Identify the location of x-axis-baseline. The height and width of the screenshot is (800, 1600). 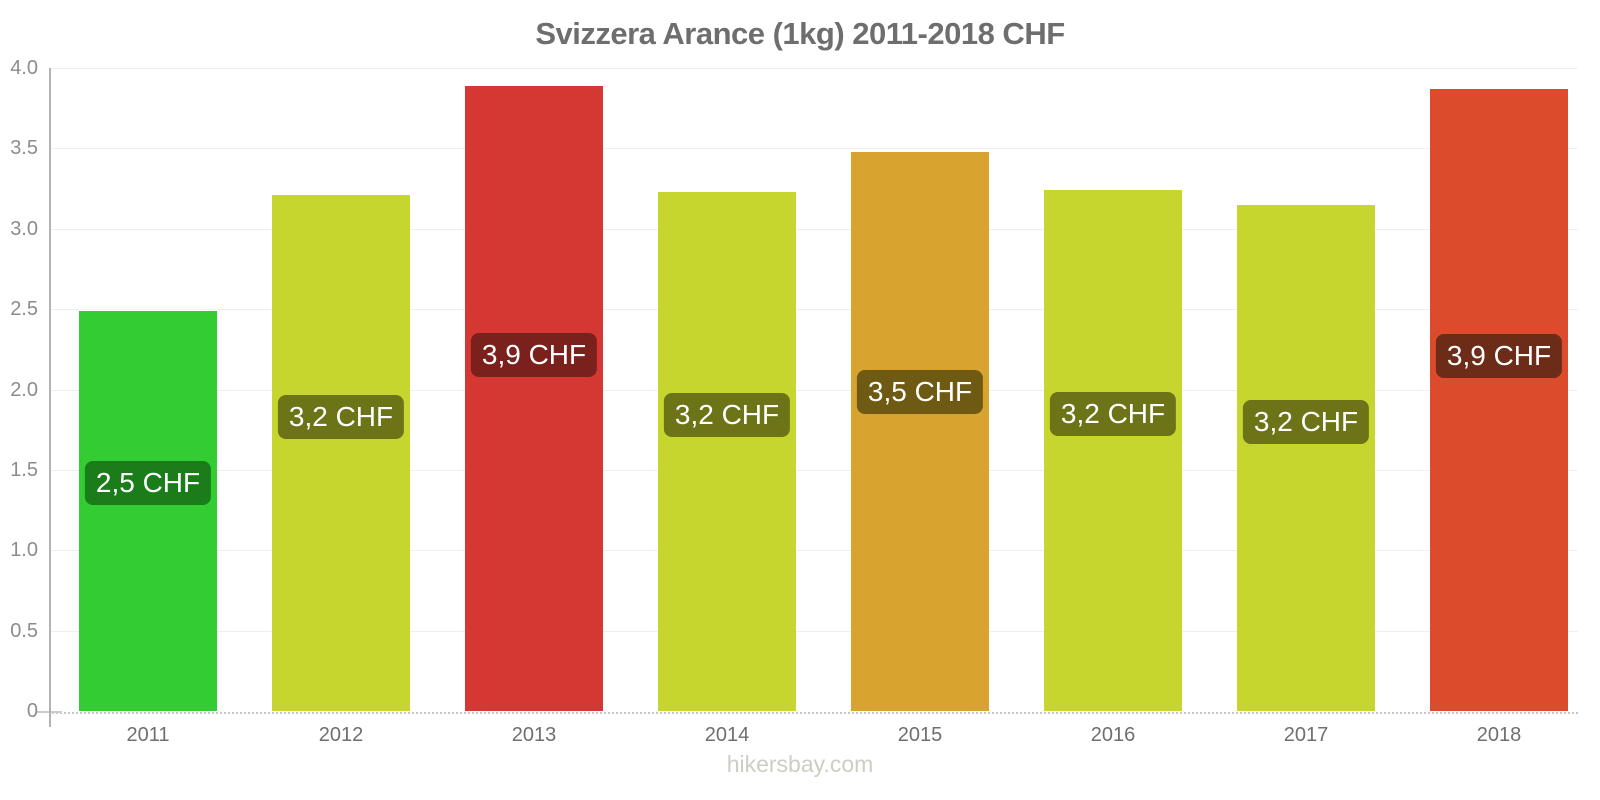
(813, 713).